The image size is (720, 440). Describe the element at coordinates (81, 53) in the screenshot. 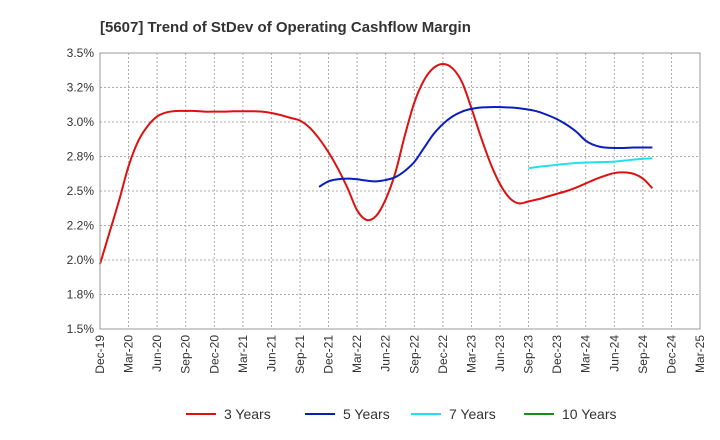

I see `y-tick-label: 3.5%` at that location.